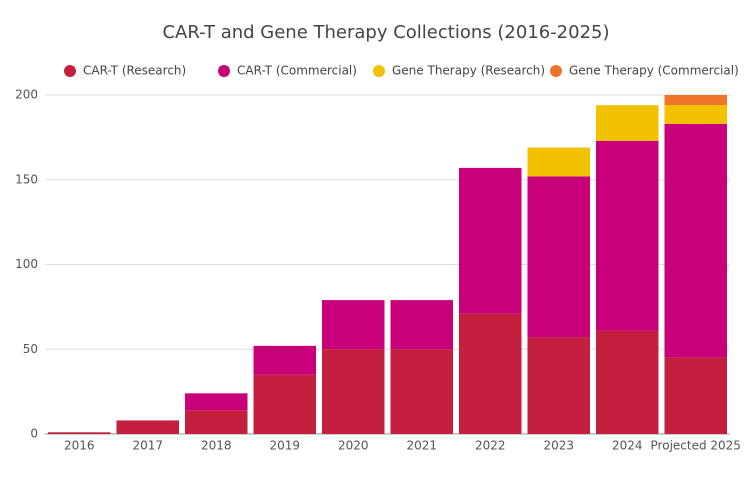 The width and height of the screenshot is (750, 480). What do you see at coordinates (216, 446) in the screenshot?
I see `x-tick-label: 2018` at bounding box center [216, 446].